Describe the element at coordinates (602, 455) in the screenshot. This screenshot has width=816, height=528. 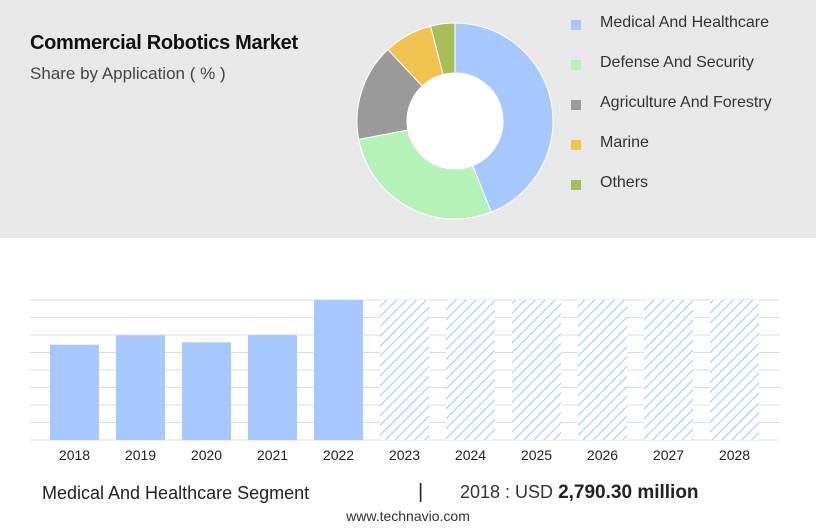
I see `x-tick-label: 2026` at that location.